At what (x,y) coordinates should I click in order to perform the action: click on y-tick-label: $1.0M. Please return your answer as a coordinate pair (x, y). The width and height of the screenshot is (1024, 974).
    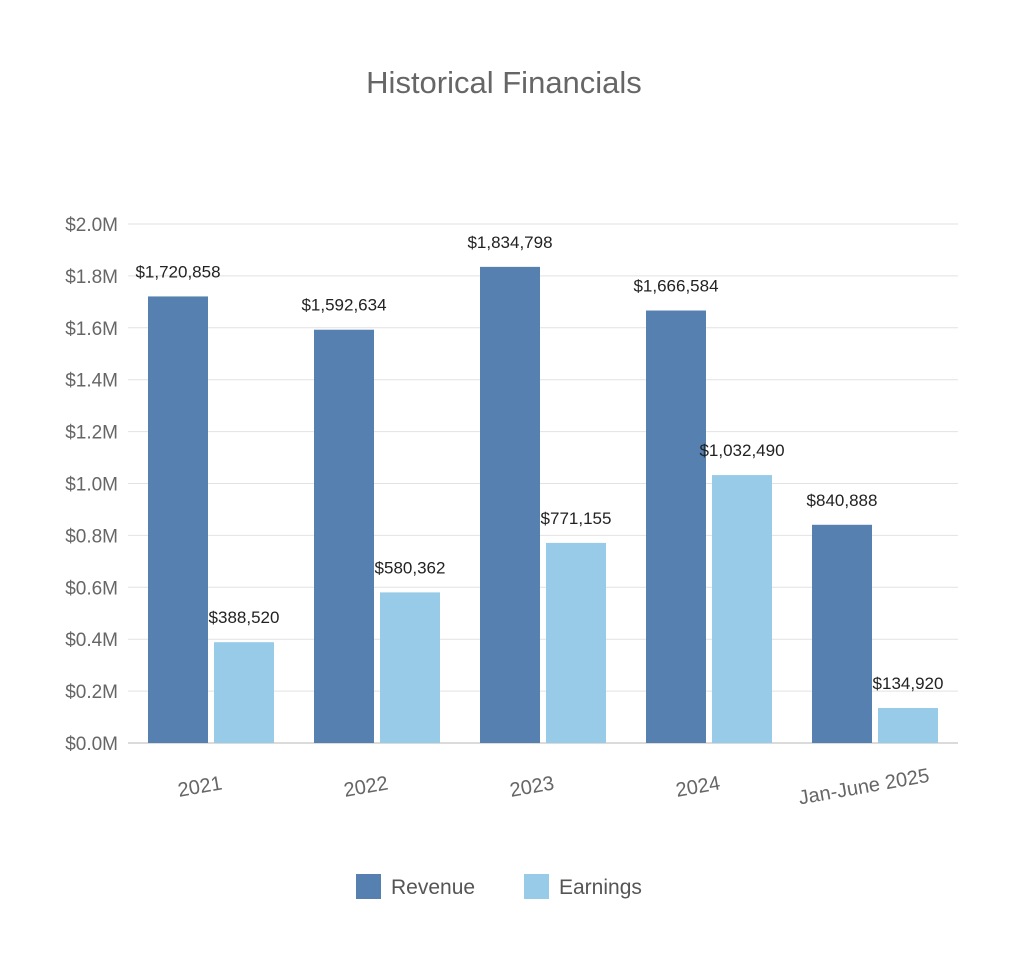
    Looking at the image, I should click on (91, 485).